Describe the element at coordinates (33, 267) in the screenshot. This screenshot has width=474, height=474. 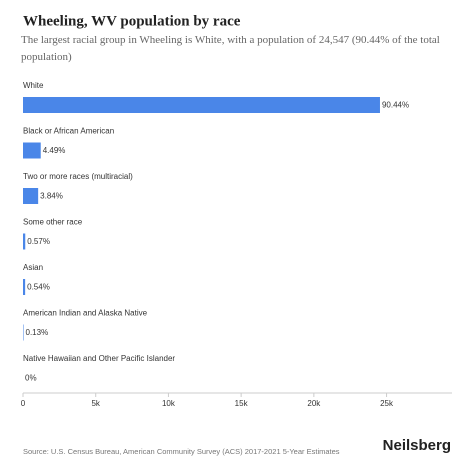
I see `category-label: Asian` at that location.